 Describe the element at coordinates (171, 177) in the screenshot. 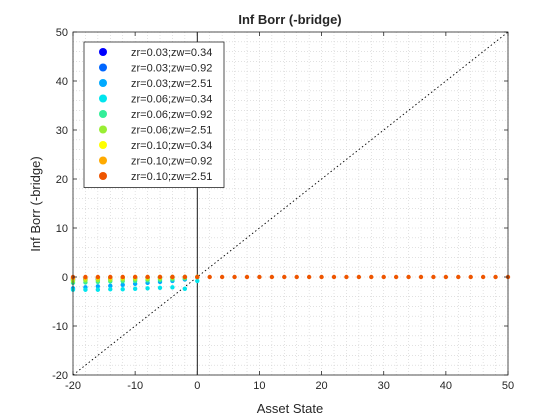

I see `legend-label: zr=0.10;zw=2.51` at that location.